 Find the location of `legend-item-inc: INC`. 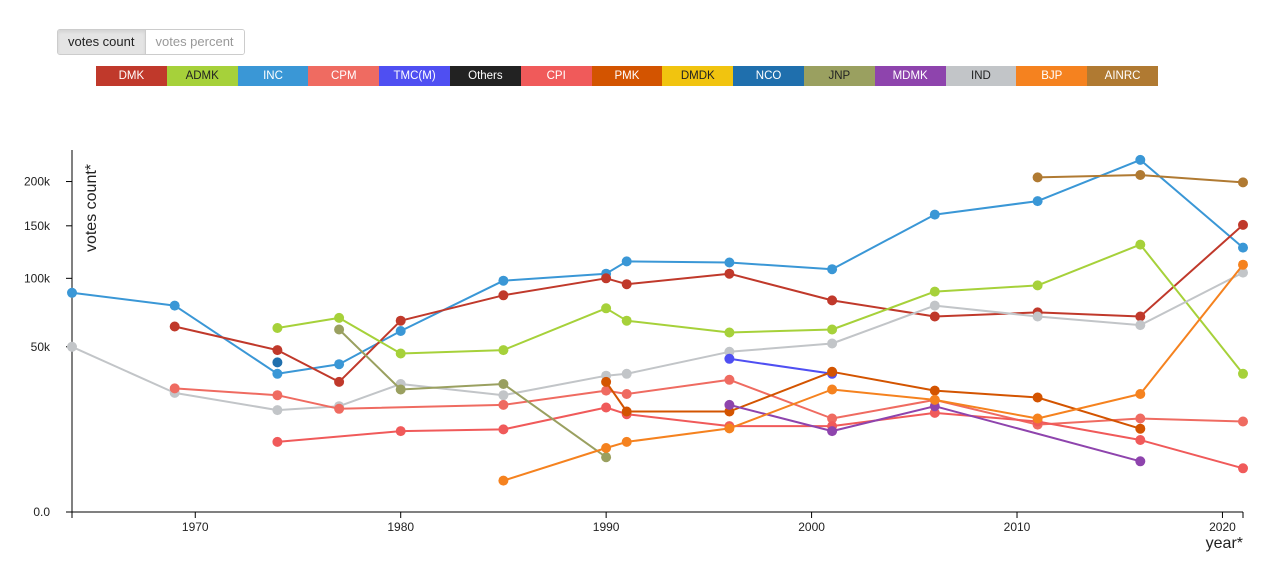

legend-item-inc: INC is located at coordinates (273, 76).